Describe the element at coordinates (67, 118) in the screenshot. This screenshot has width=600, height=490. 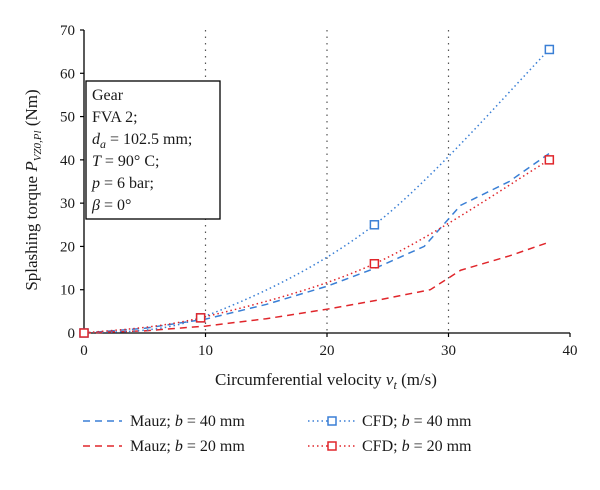
I see `y-tick-label: 50` at that location.